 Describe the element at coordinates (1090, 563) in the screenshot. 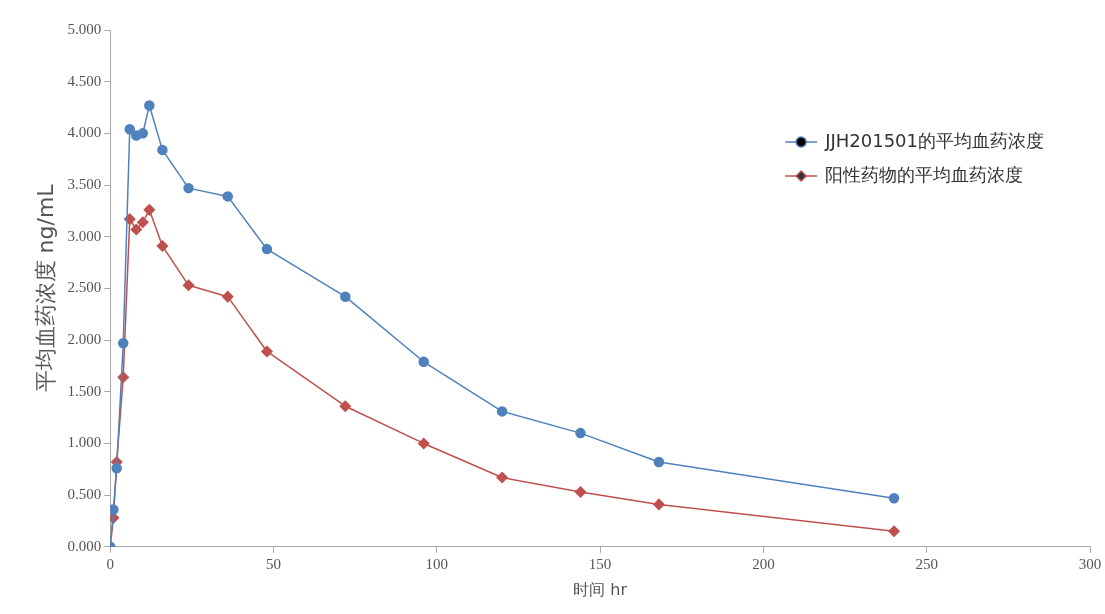

I see `x-tick-label: 300` at that location.